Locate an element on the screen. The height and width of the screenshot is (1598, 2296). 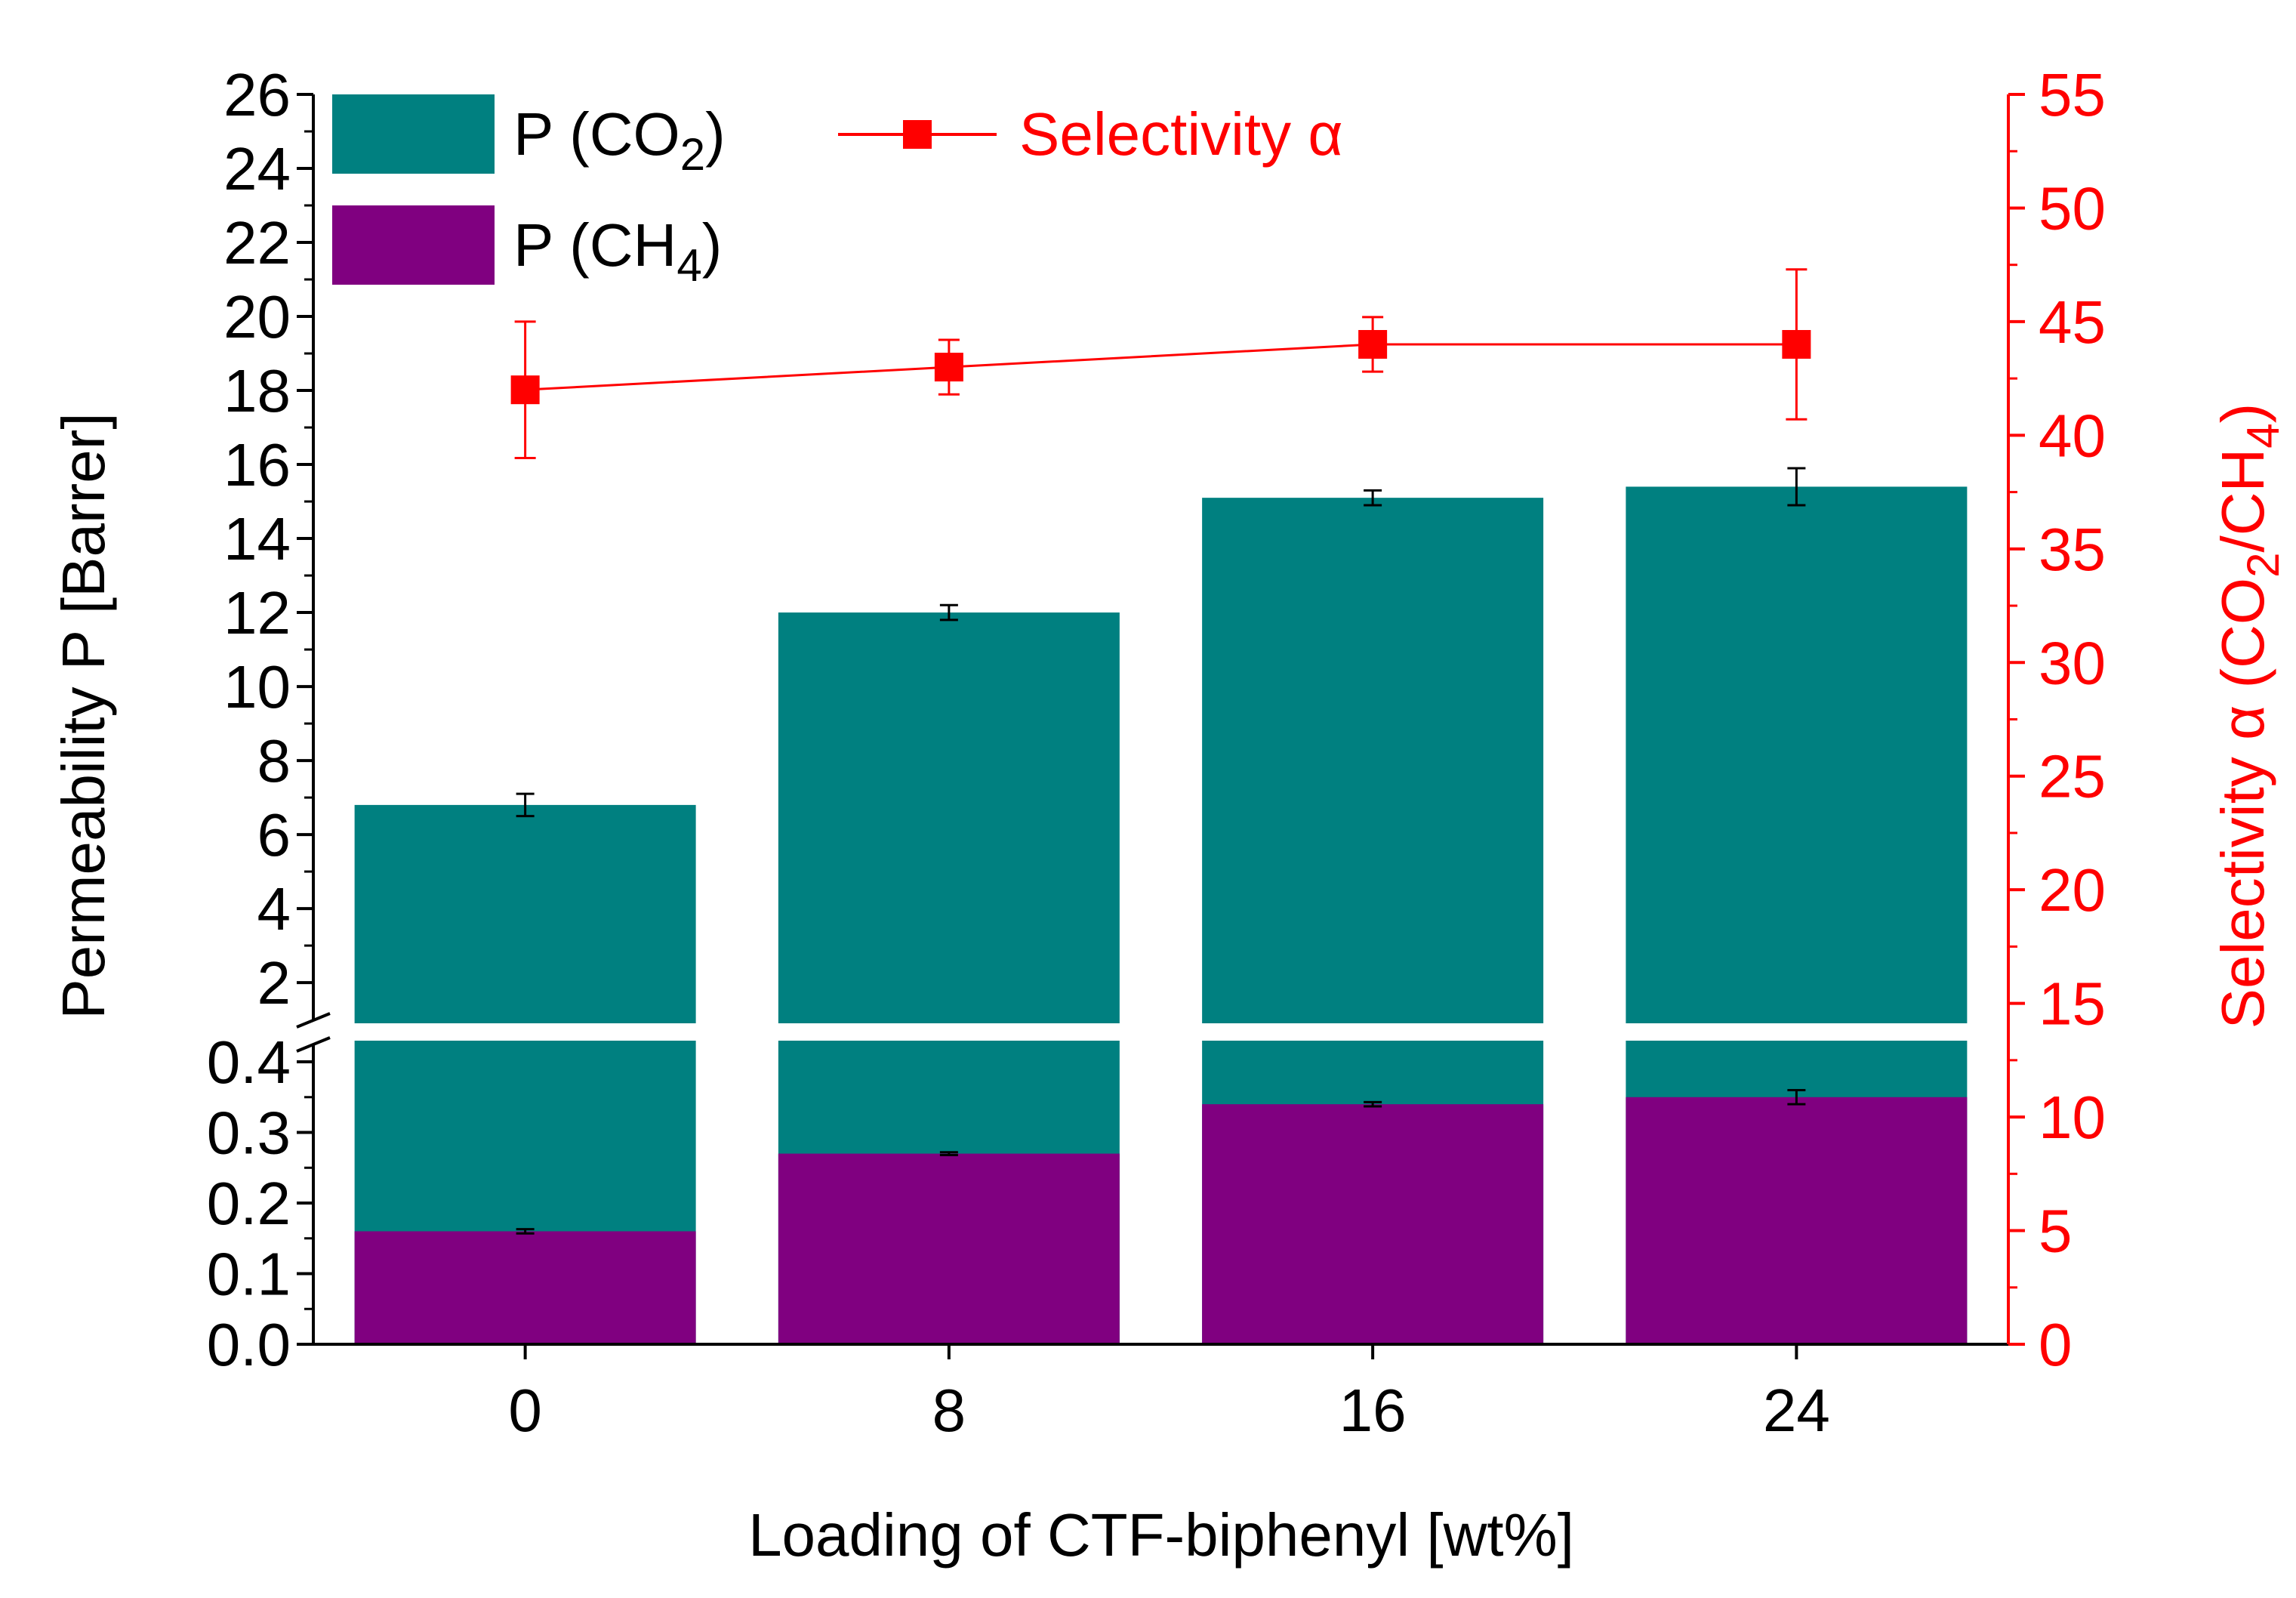
y-tick-label-upper: 6 is located at coordinates (274, 835).